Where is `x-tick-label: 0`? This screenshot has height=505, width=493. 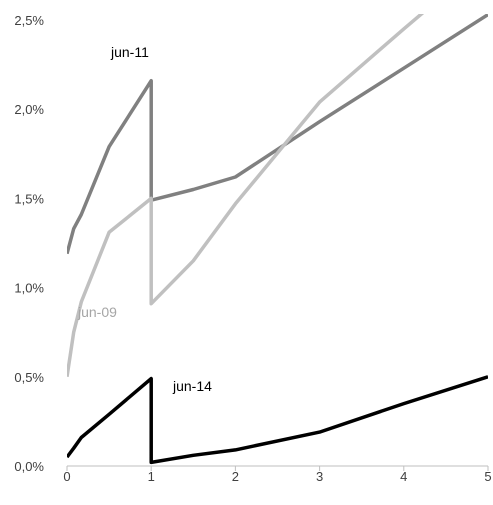
x-tick-label: 0 is located at coordinates (66, 476).